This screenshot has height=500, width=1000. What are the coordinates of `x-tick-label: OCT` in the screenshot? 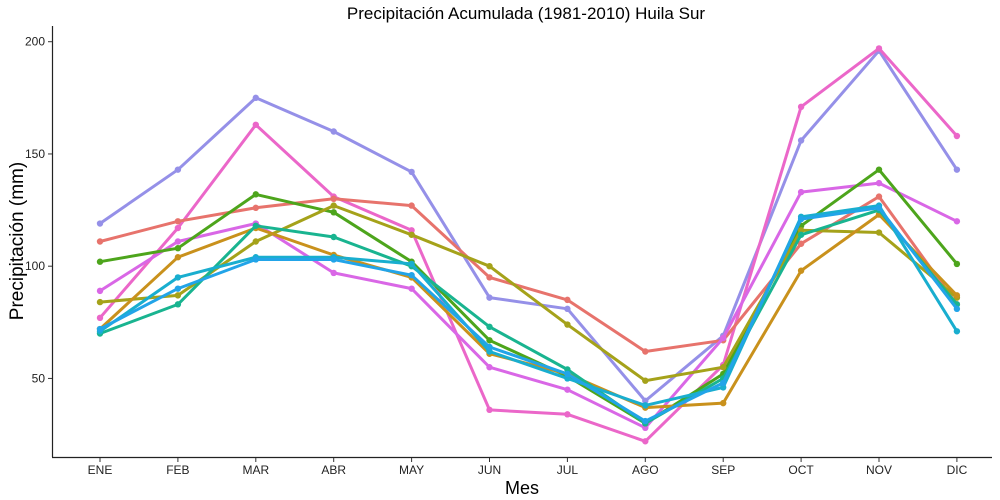 It's located at (801, 470).